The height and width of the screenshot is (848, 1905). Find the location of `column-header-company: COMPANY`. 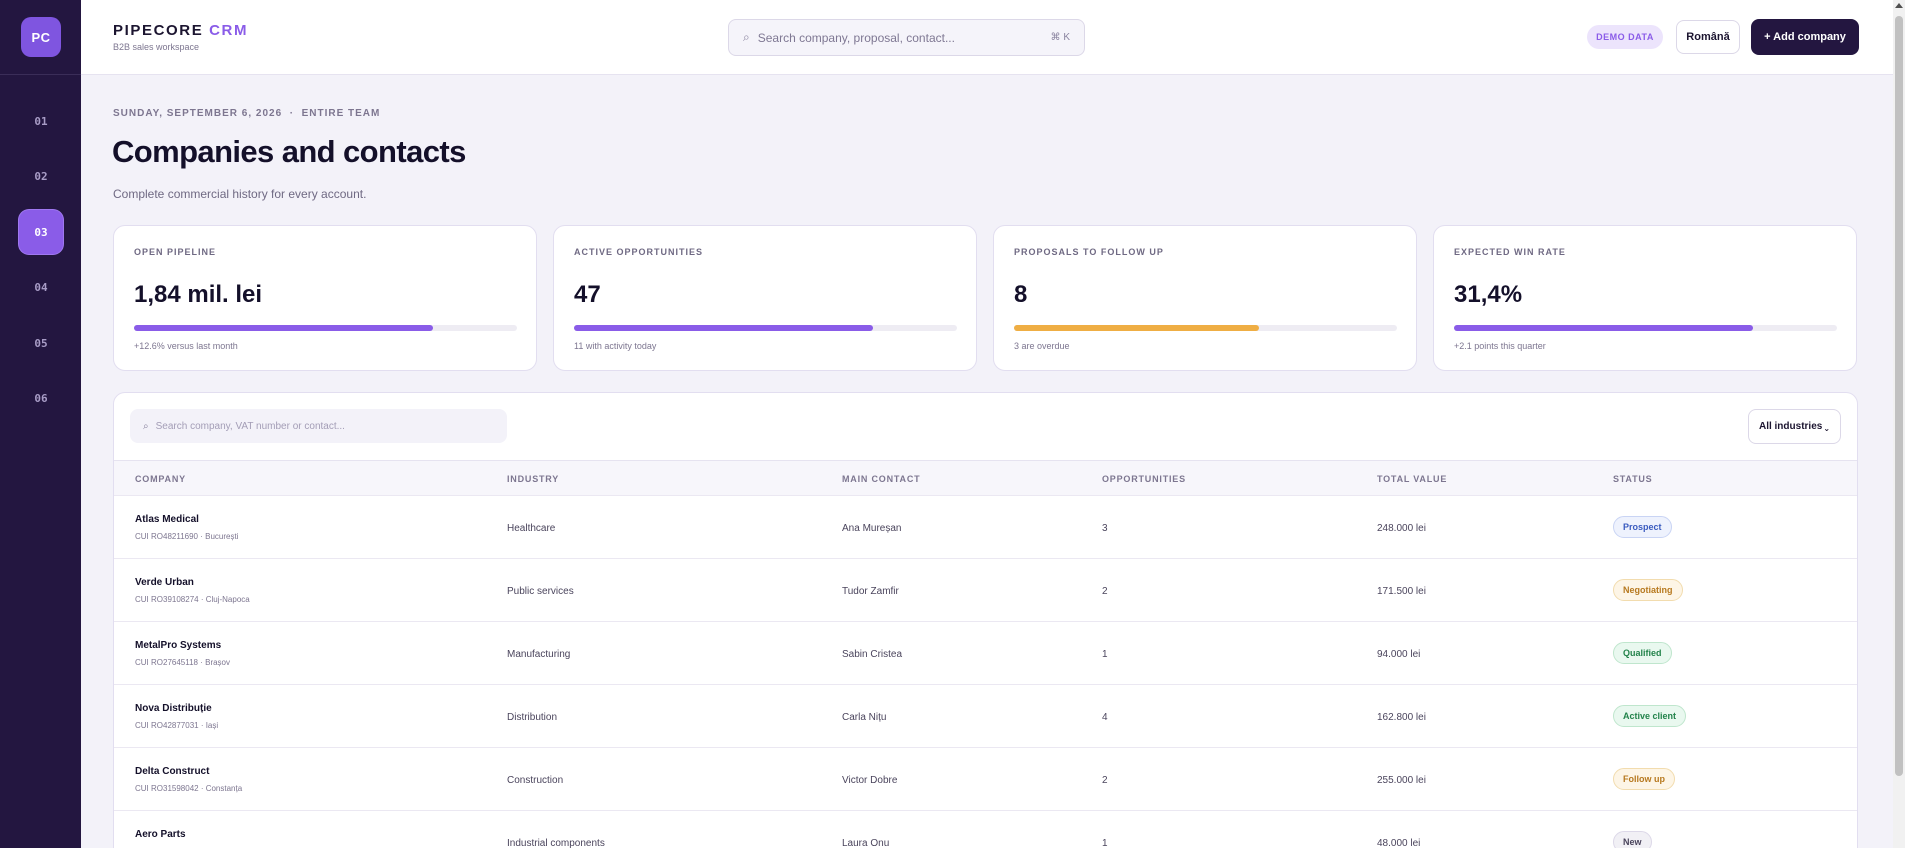

column-header-company: COMPANY is located at coordinates (160, 479).